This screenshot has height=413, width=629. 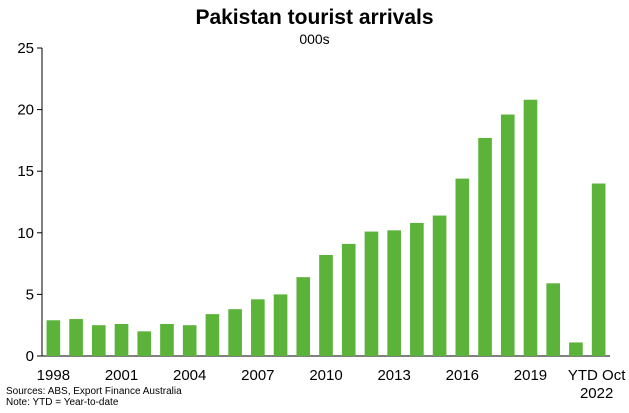 What do you see at coordinates (598, 269) in the screenshot?
I see `bar-ytd-oct-2022` at bounding box center [598, 269].